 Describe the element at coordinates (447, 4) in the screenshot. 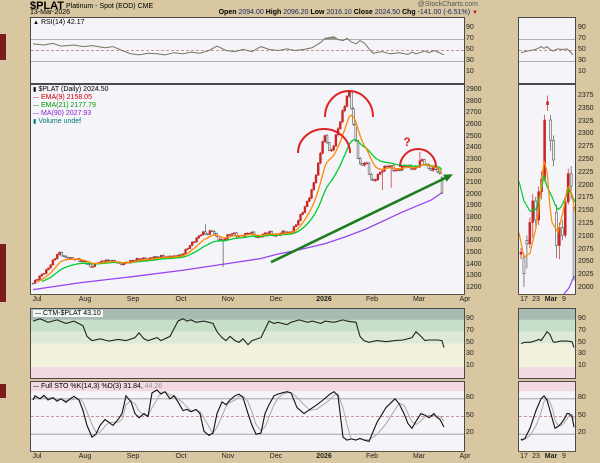

I see `stockcharts-credit: @StockCharts.com` at that location.